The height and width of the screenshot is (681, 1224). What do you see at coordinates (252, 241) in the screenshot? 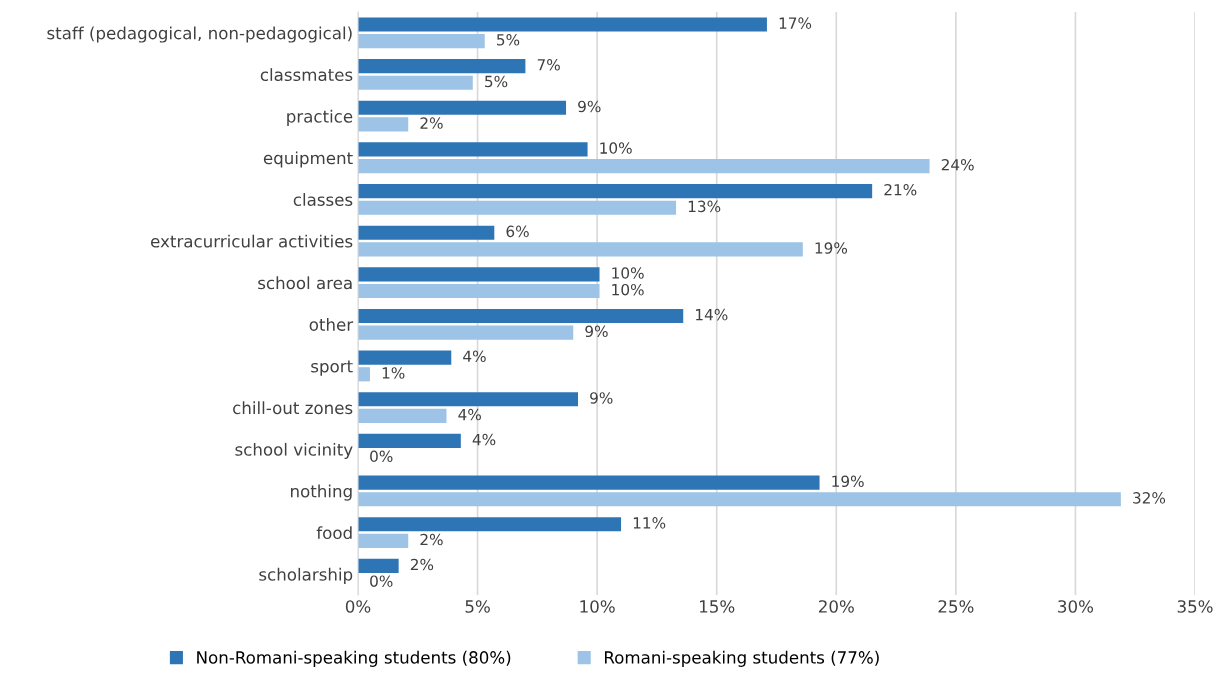
I see `y-tick-label: extracurricular activities` at bounding box center [252, 241].